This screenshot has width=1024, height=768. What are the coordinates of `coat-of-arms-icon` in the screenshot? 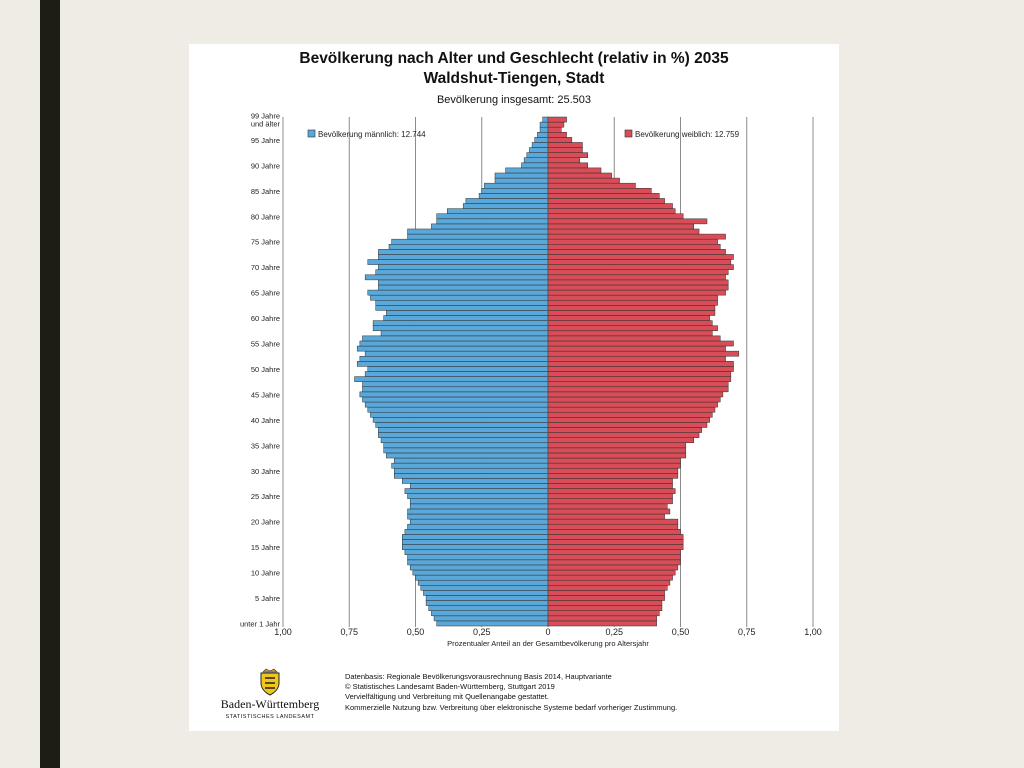 It's located at (270, 682).